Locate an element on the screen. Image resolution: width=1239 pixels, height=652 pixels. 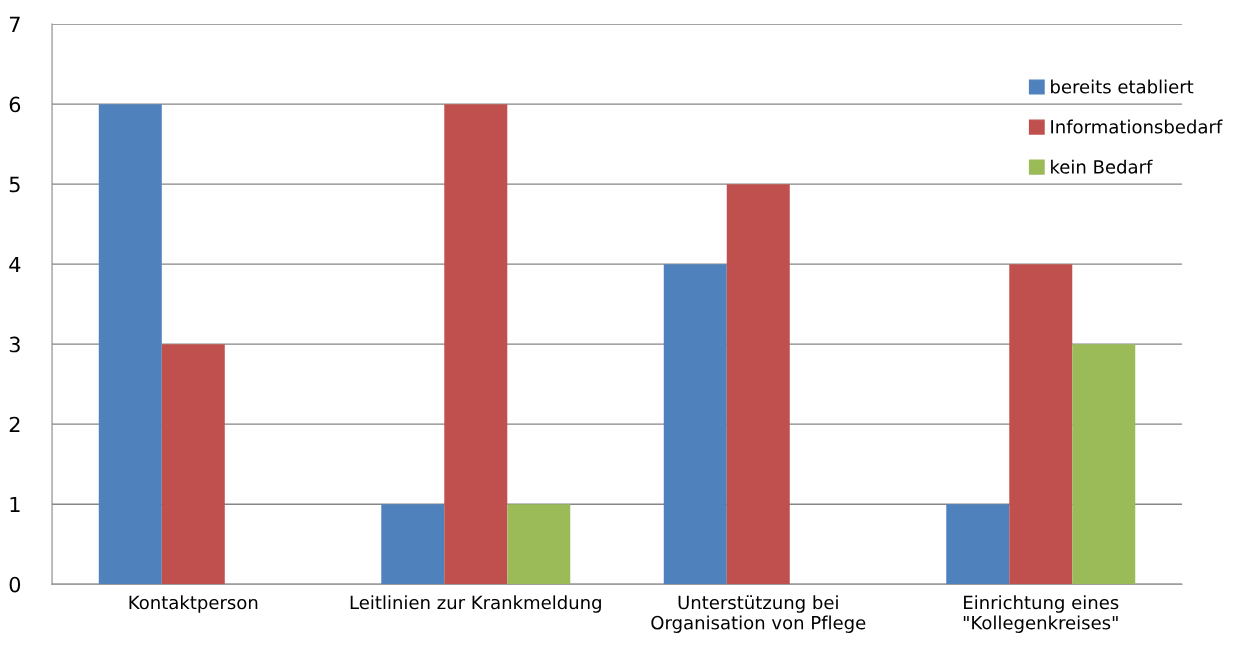
legend-label: bereits etabliert is located at coordinates (1122, 86).